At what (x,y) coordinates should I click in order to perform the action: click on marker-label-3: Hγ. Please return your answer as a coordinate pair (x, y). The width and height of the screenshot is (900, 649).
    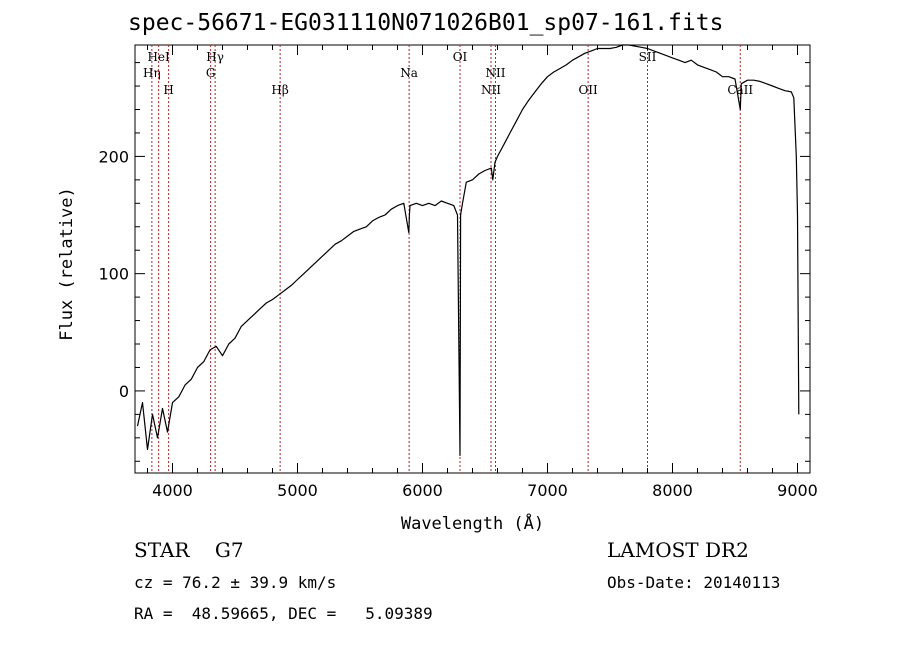
    Looking at the image, I should click on (215, 57).